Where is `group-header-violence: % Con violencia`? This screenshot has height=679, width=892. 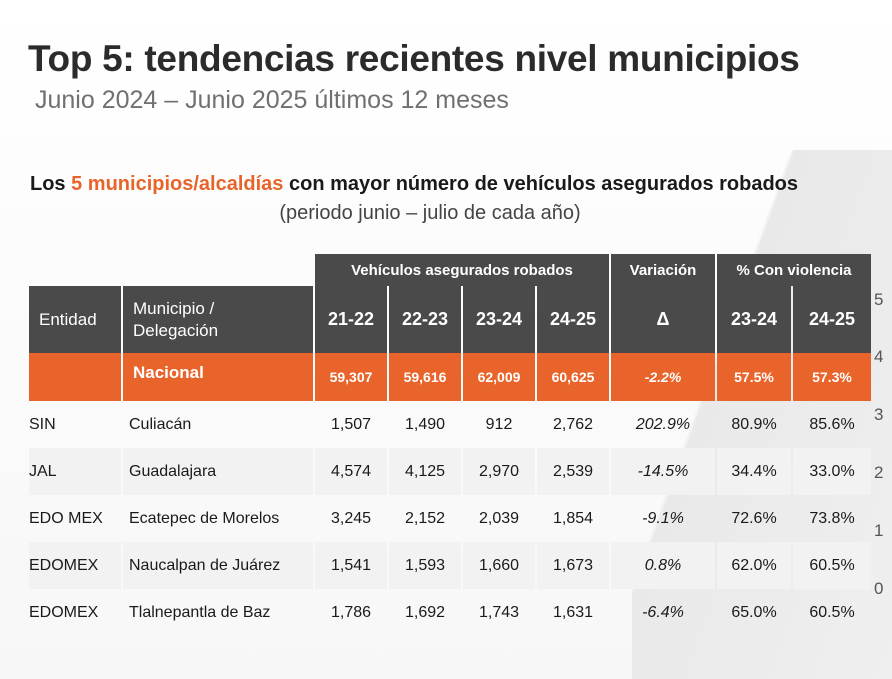
group-header-violence: % Con violencia is located at coordinates (794, 270).